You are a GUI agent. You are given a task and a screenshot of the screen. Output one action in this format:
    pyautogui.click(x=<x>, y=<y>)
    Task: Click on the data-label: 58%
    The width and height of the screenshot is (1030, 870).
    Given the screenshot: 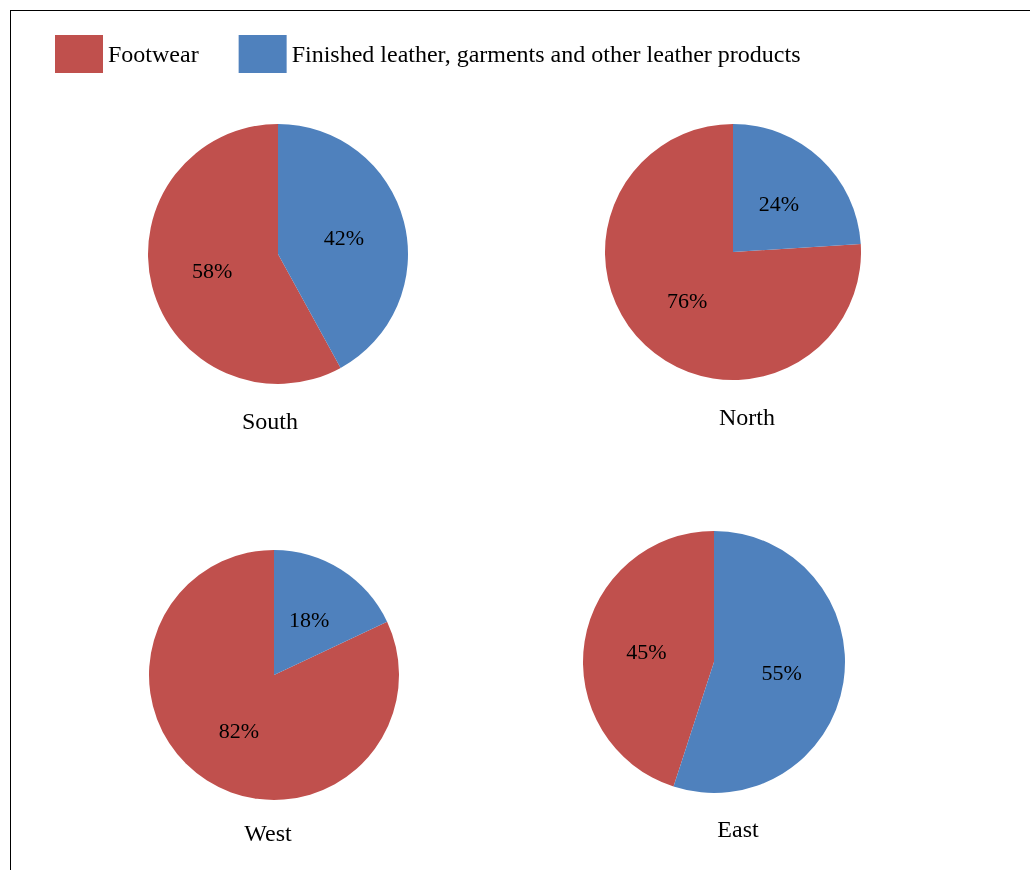 What is the action you would take?
    pyautogui.click(x=212, y=271)
    